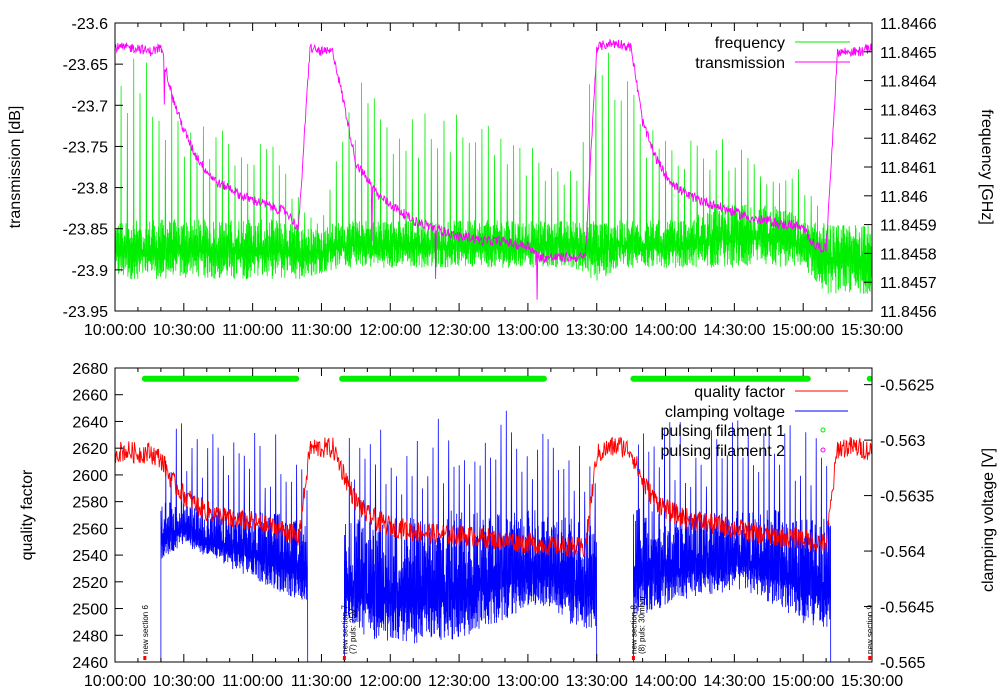  Describe the element at coordinates (90, 503) in the screenshot. I see `bottom-y-tick-label: 2580` at that location.